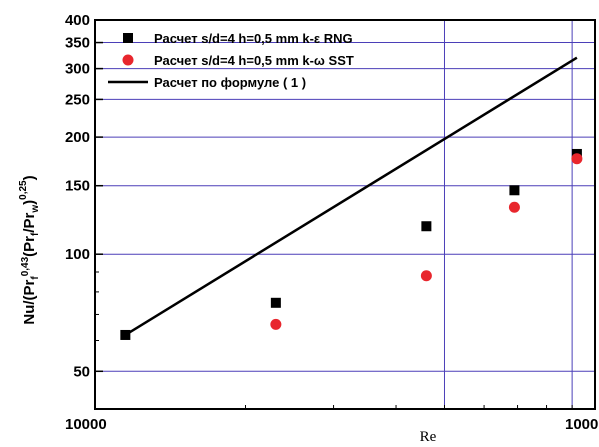 This screenshot has width=599, height=447. Describe the element at coordinates (582, 424) in the screenshot. I see `x-tick-label: 100000` at that location.